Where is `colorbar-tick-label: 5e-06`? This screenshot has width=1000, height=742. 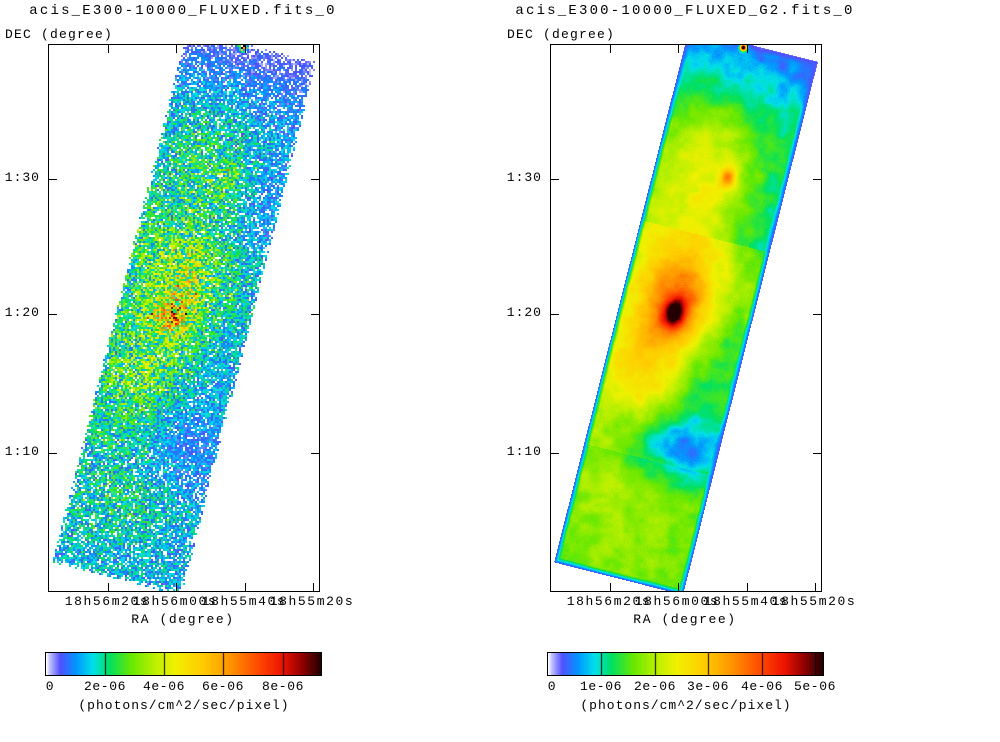
colorbar-tick-label: 5e-06 is located at coordinates (815, 686).